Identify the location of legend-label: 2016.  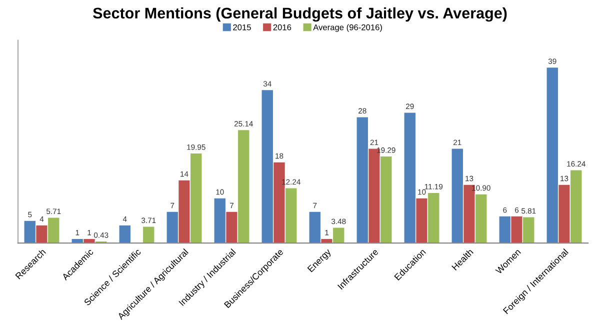
(282, 27).